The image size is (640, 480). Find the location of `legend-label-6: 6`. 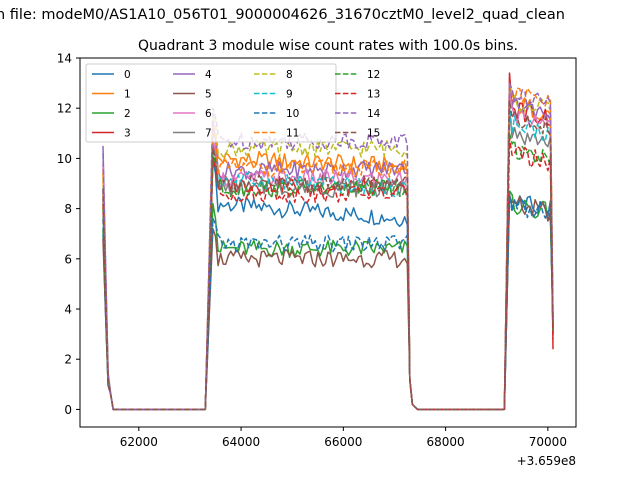

legend-label-6: 6 is located at coordinates (208, 114).